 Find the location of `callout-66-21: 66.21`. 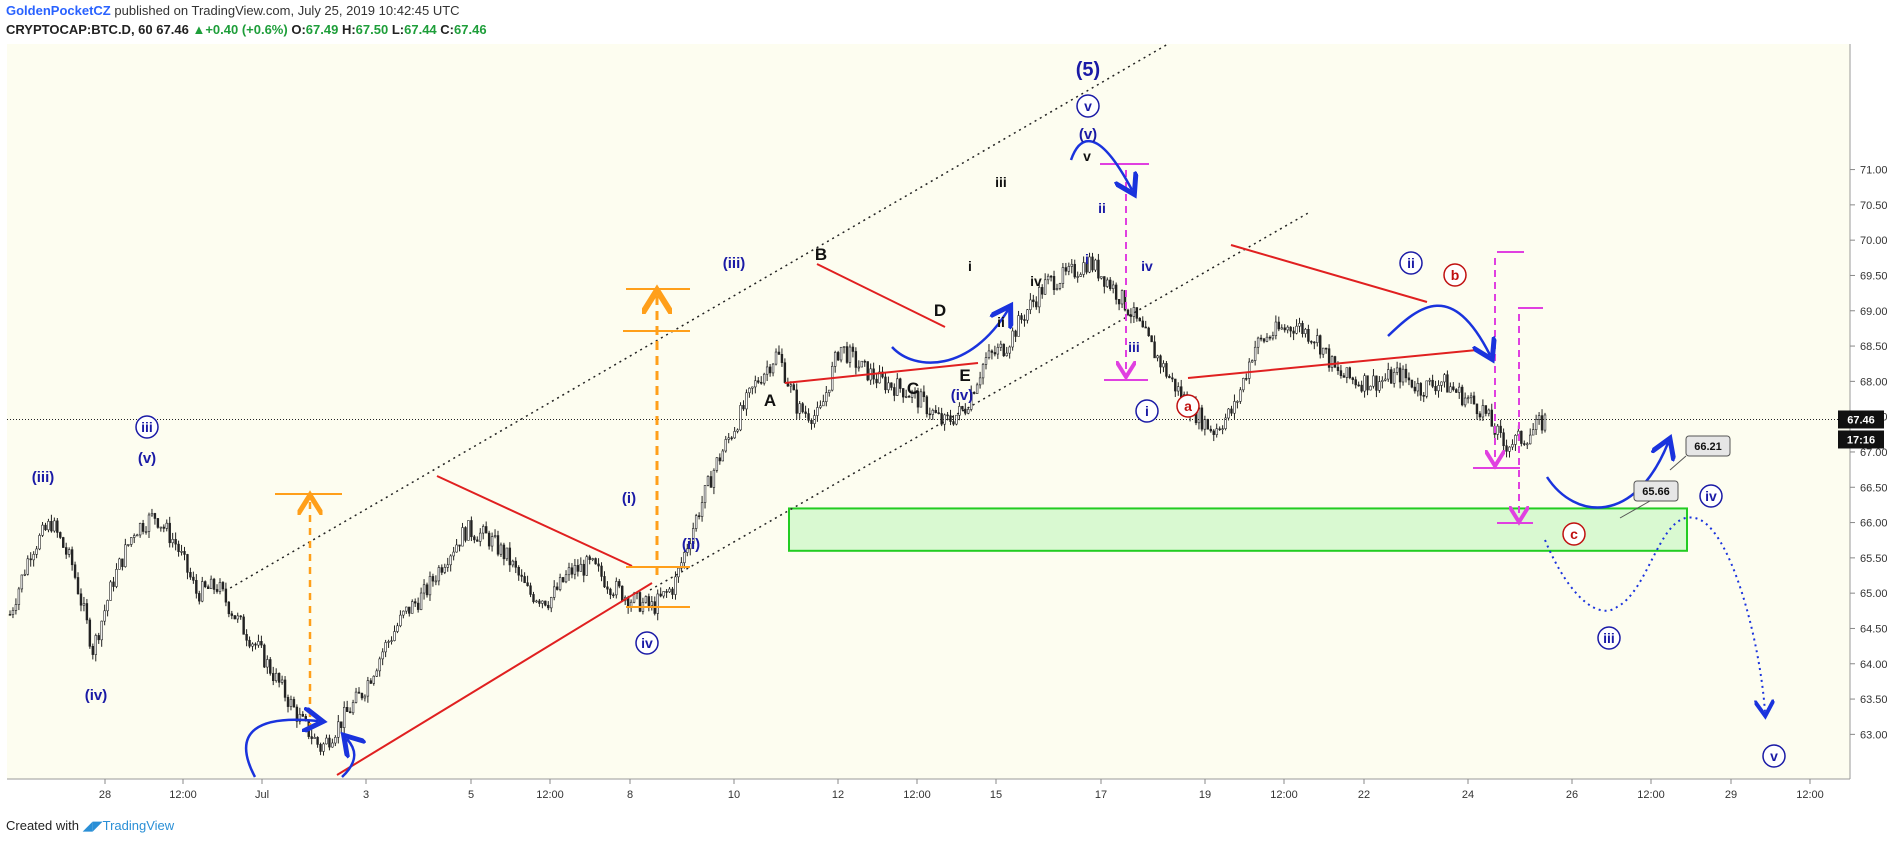

callout-66-21: 66.21 is located at coordinates (1708, 447).